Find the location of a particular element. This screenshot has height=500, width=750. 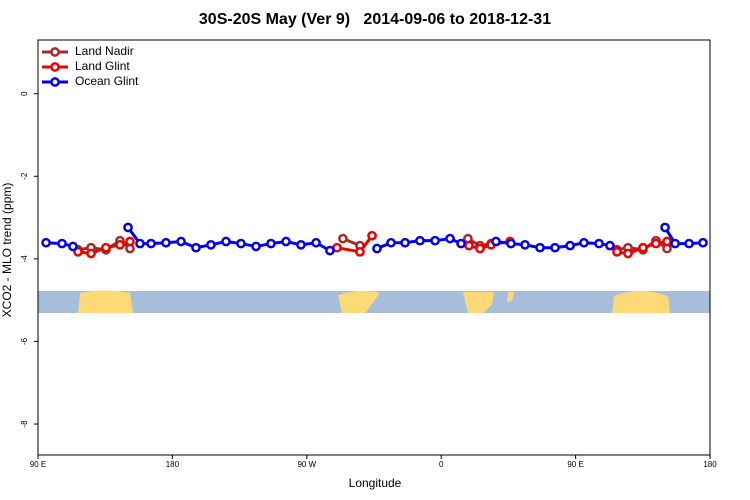

legend-label: Land Nadir is located at coordinates (104, 51).